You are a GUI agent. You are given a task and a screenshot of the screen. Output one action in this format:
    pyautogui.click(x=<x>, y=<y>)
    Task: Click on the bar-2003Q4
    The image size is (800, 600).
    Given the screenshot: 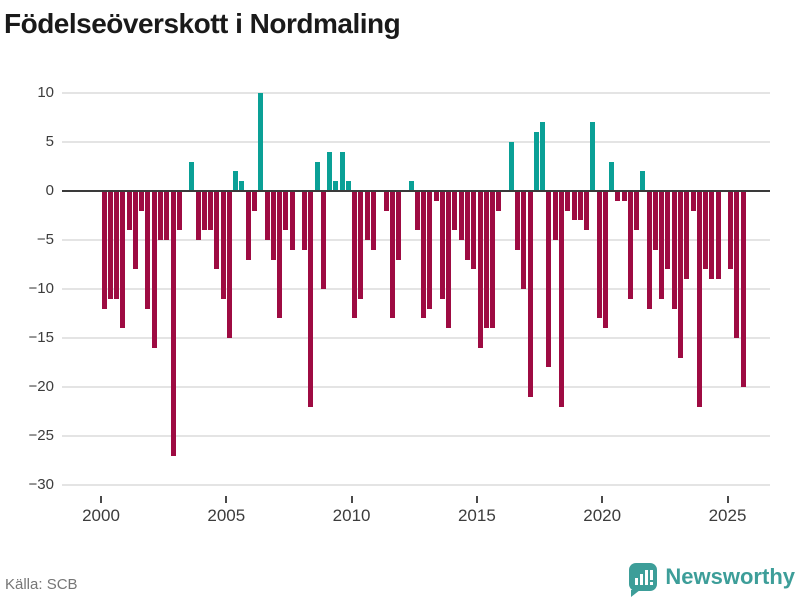 What is the action you would take?
    pyautogui.click(x=198, y=215)
    